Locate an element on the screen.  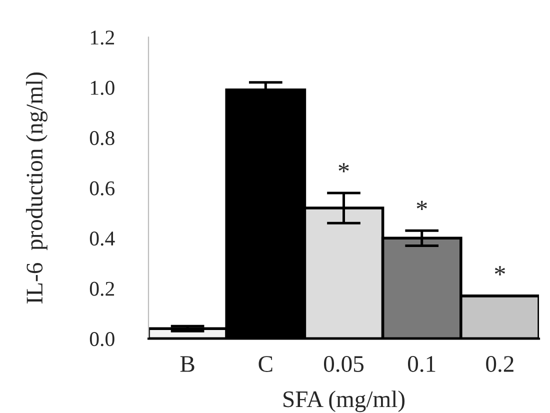
y-tick-label: 0.6 is located at coordinates (102, 188).